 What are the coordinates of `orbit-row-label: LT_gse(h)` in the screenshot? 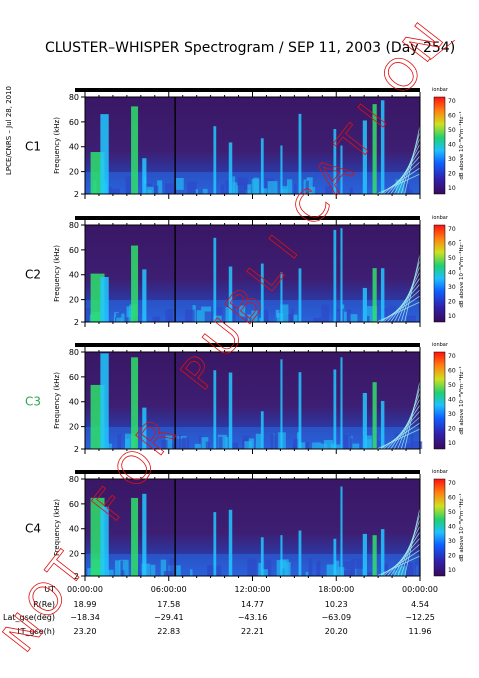 It's located at (36, 631).